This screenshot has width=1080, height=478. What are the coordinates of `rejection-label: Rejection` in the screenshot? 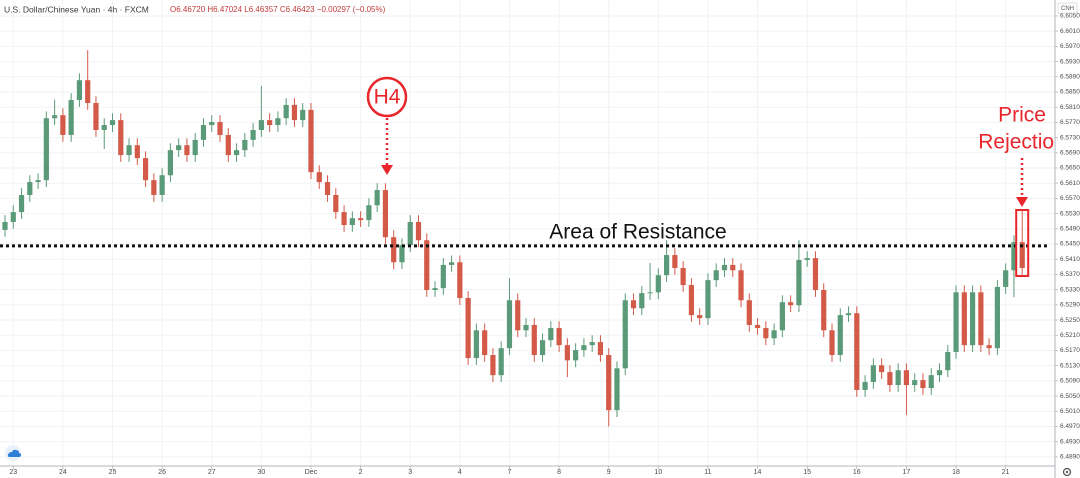 It's located at (1022, 142).